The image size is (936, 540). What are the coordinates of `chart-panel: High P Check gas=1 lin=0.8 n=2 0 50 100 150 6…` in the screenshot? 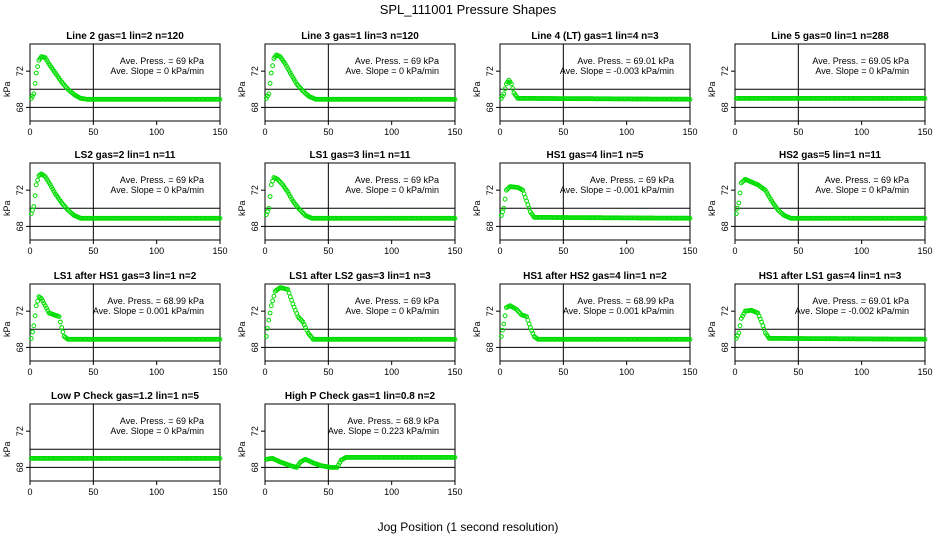 It's located at (350, 444).